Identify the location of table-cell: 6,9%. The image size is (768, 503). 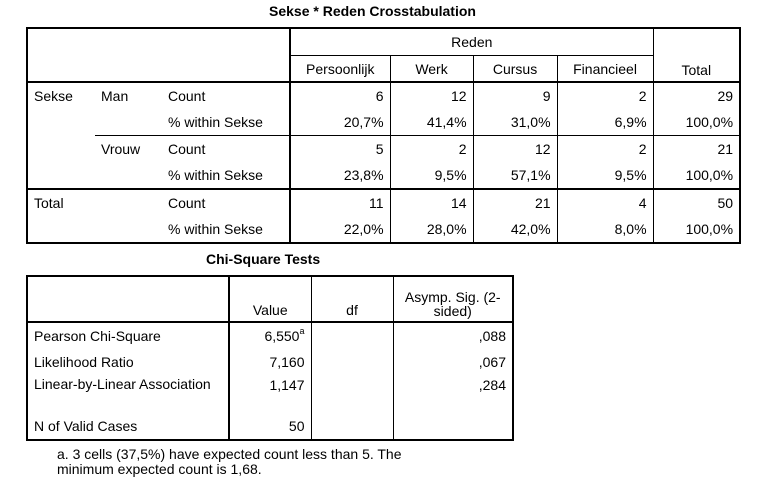
(605, 122).